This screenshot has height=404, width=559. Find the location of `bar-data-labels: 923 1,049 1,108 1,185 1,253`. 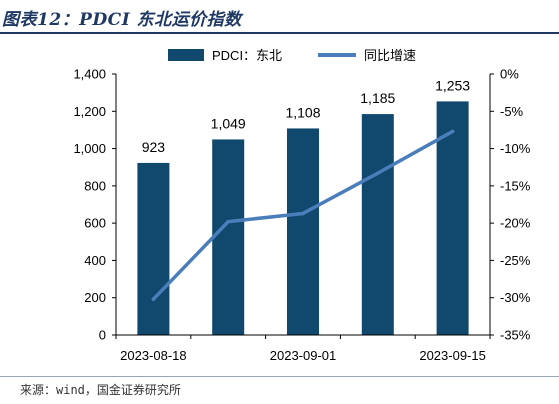

bar-data-labels: 923 1,049 1,108 1,185 1,253 is located at coordinates (306, 116).